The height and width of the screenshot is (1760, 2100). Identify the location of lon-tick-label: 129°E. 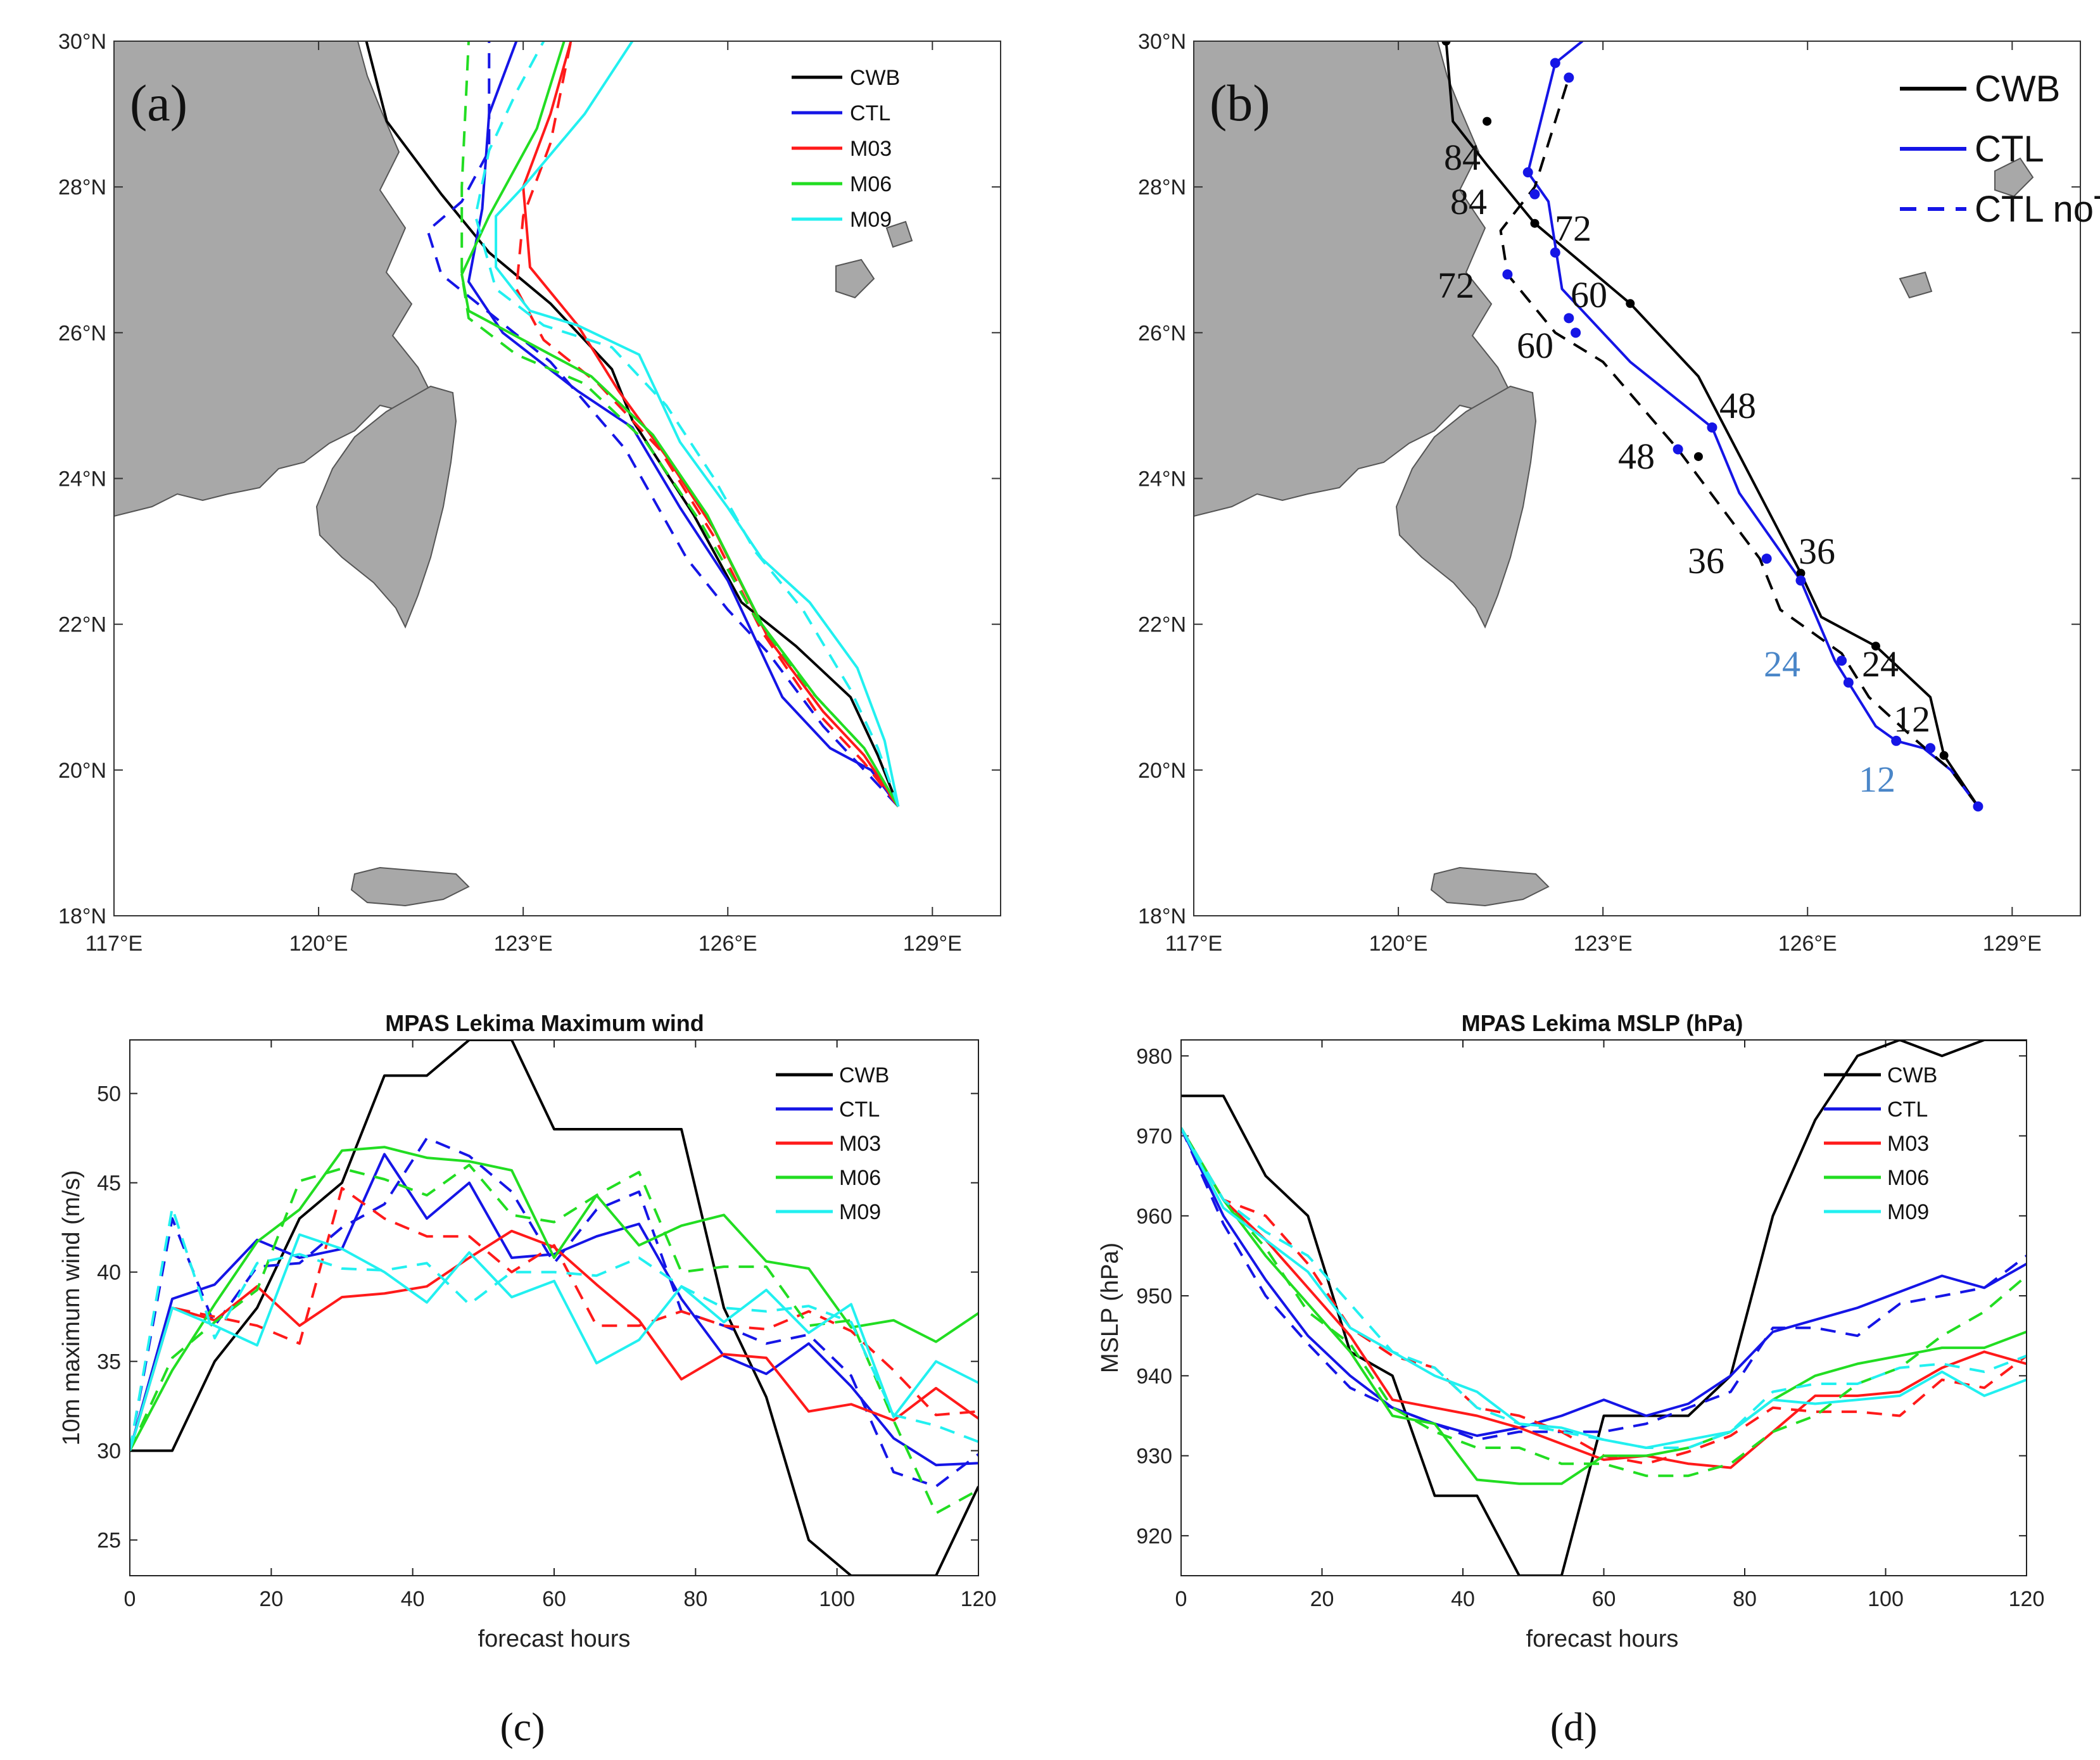
(933, 944).